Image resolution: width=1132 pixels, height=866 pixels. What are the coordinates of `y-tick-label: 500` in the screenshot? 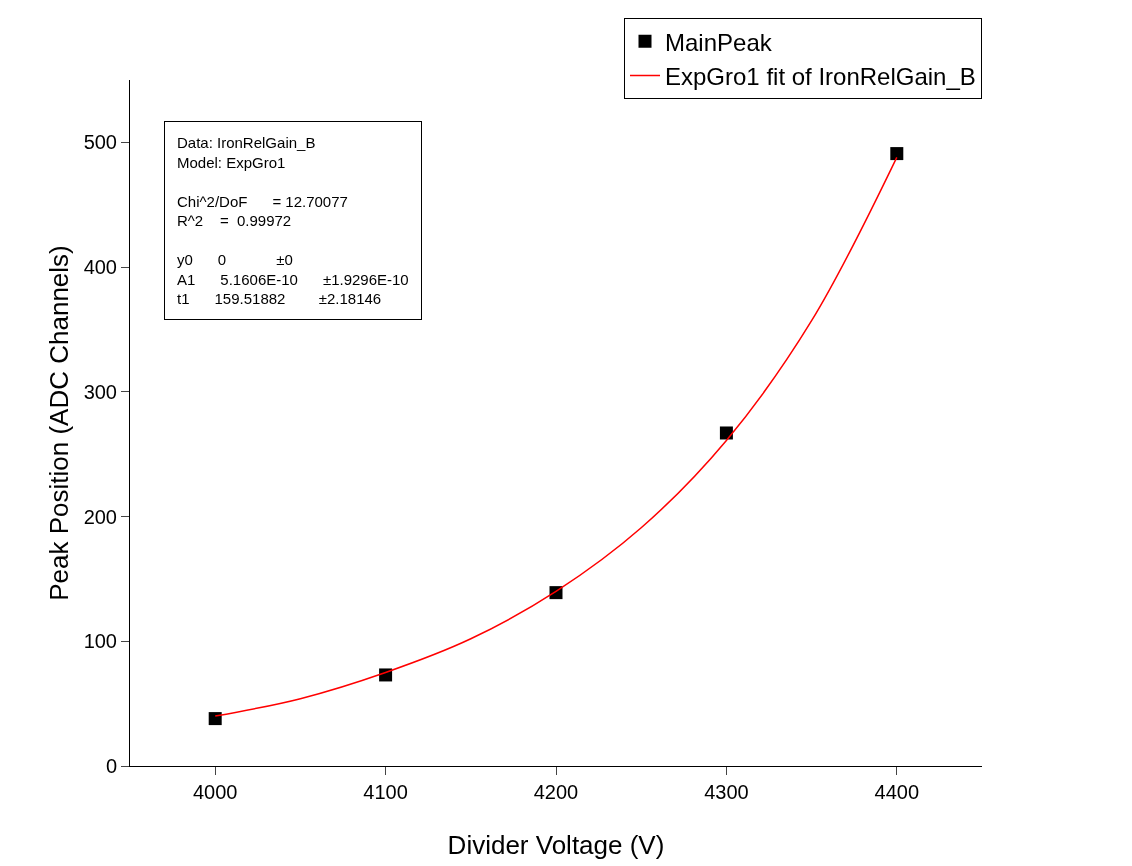 It's located at (100, 142).